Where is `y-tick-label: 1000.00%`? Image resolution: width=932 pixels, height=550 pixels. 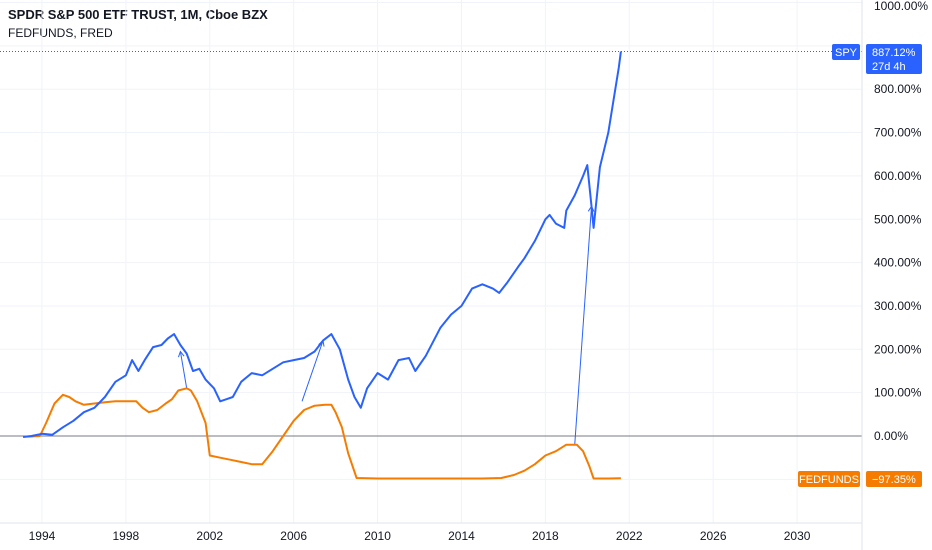 y-tick-label: 1000.00% is located at coordinates (901, 6).